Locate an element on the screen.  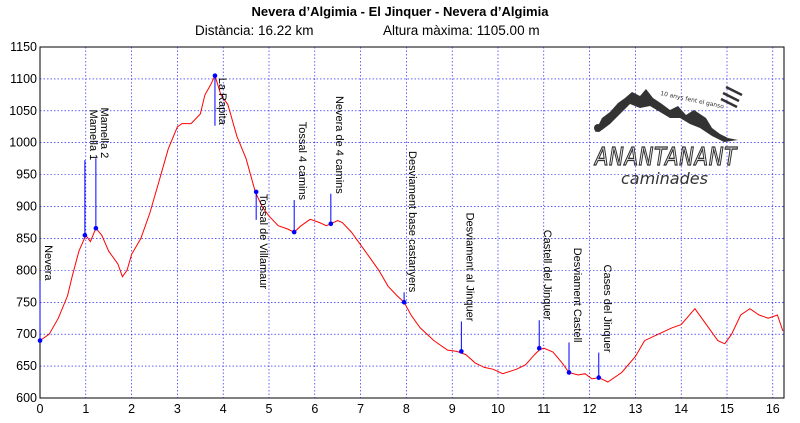
x-tick-label: 3 is located at coordinates (177, 409).